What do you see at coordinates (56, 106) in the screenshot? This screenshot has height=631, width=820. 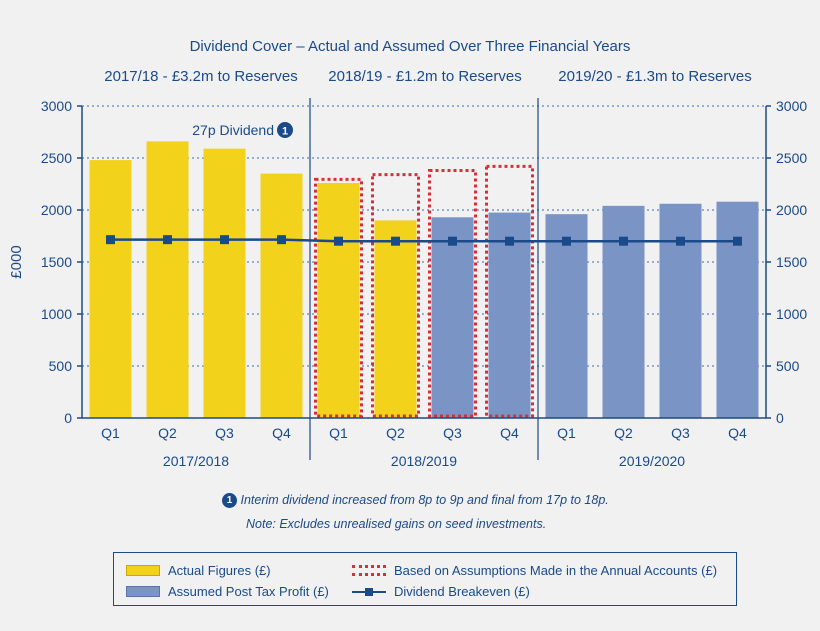 I see `y-tick-label-left-6: 3000` at bounding box center [56, 106].